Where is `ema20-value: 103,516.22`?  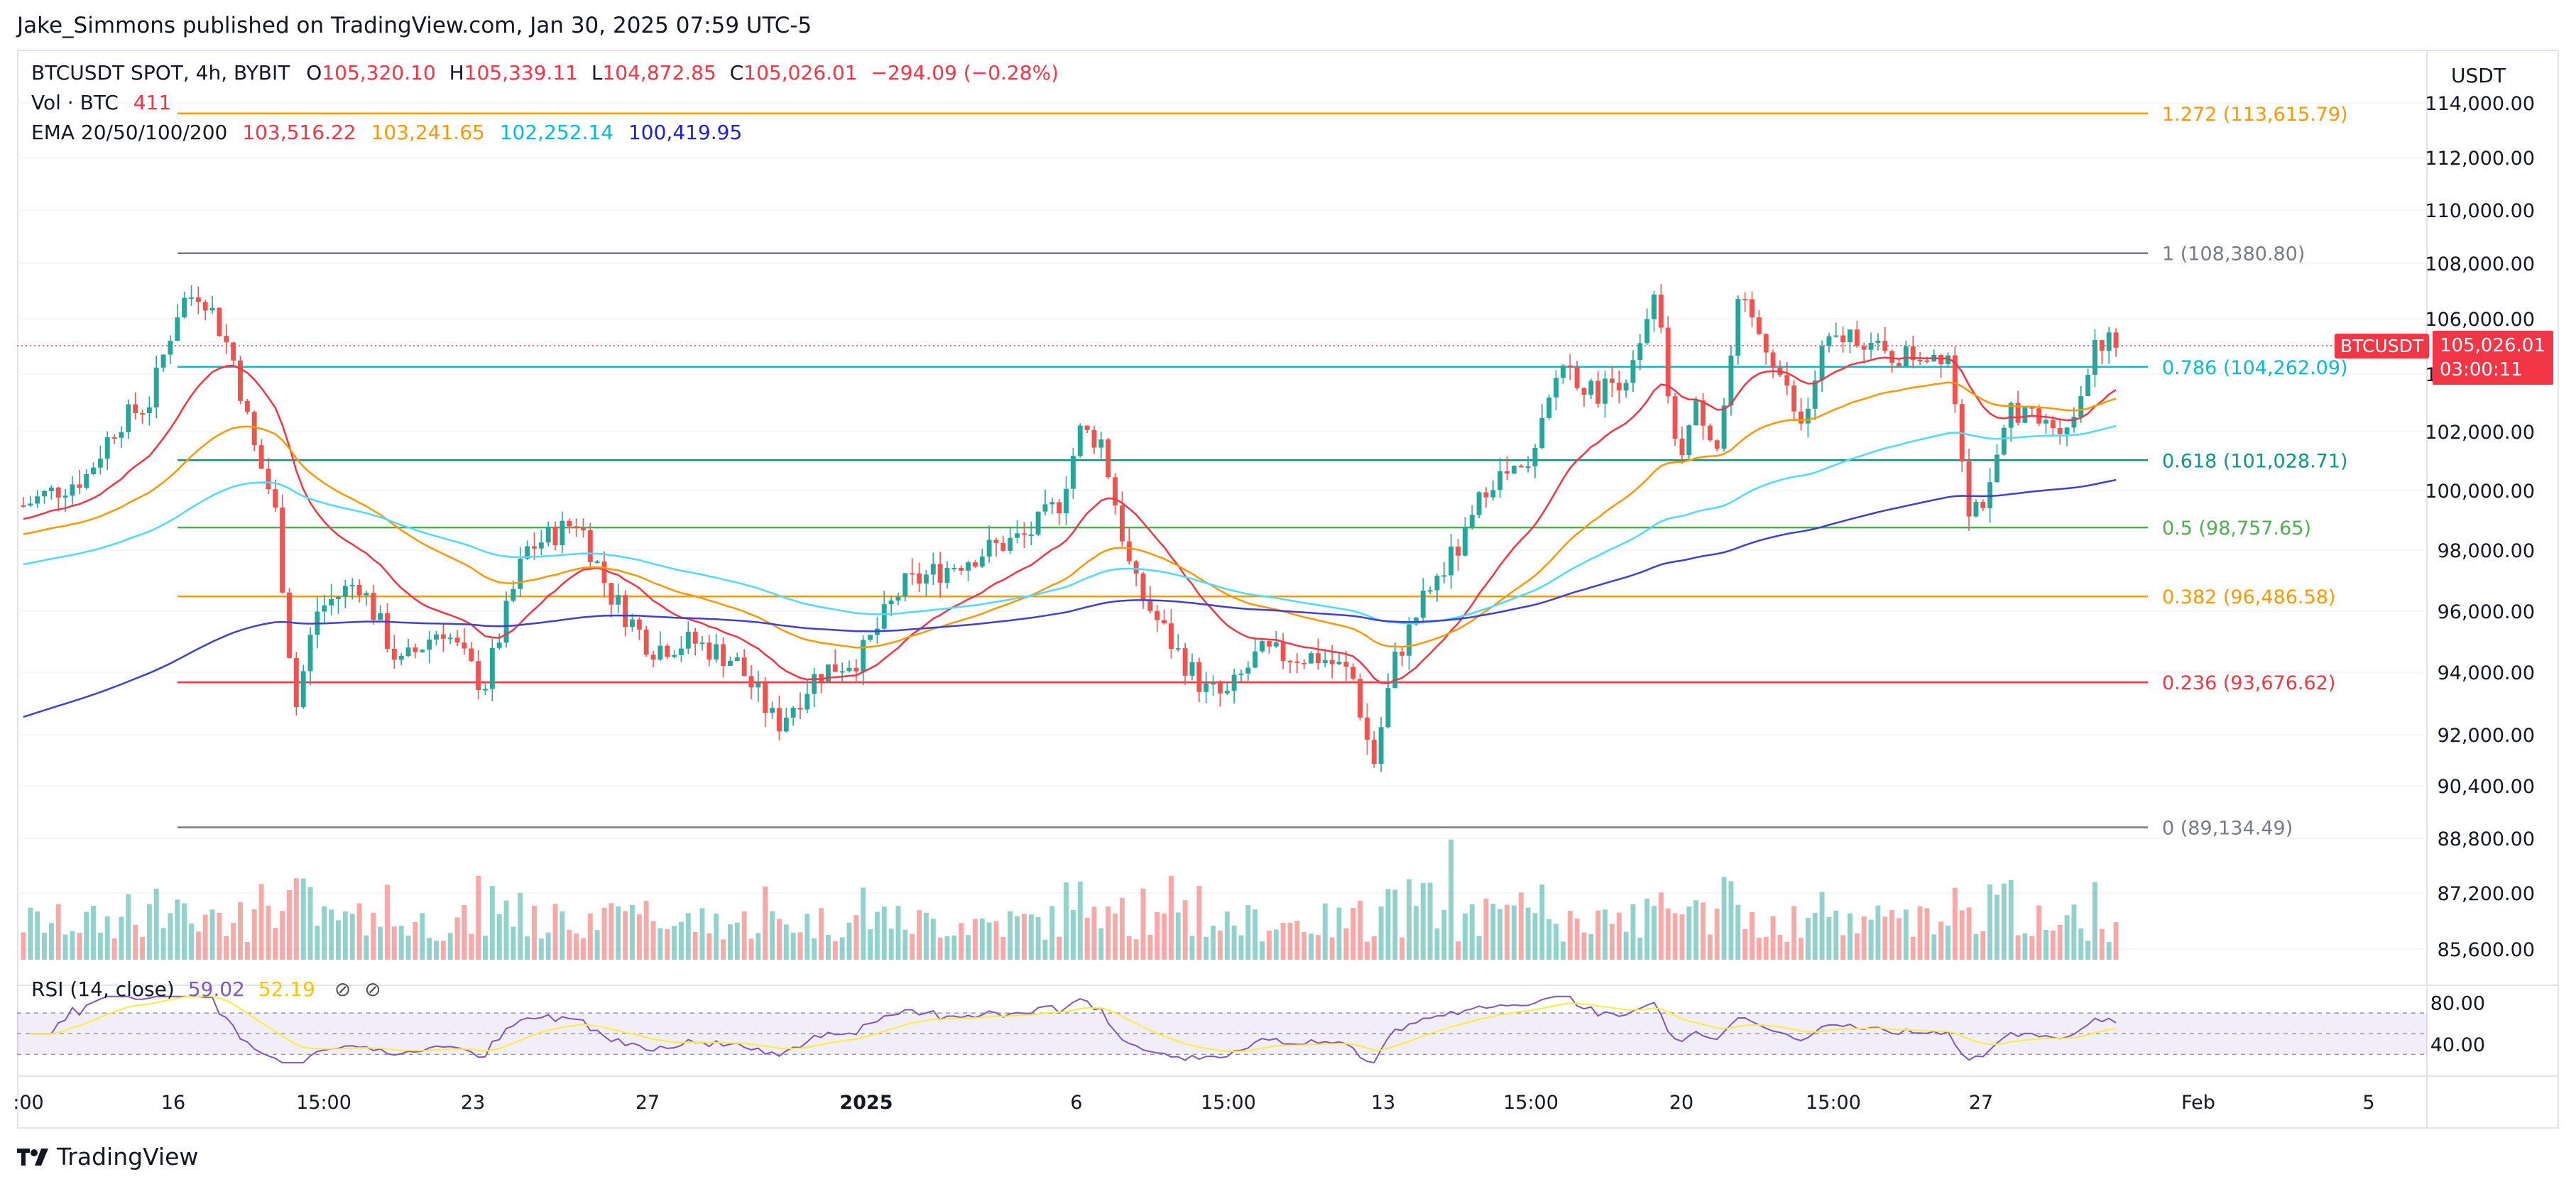
ema20-value: 103,516.22 is located at coordinates (299, 132).